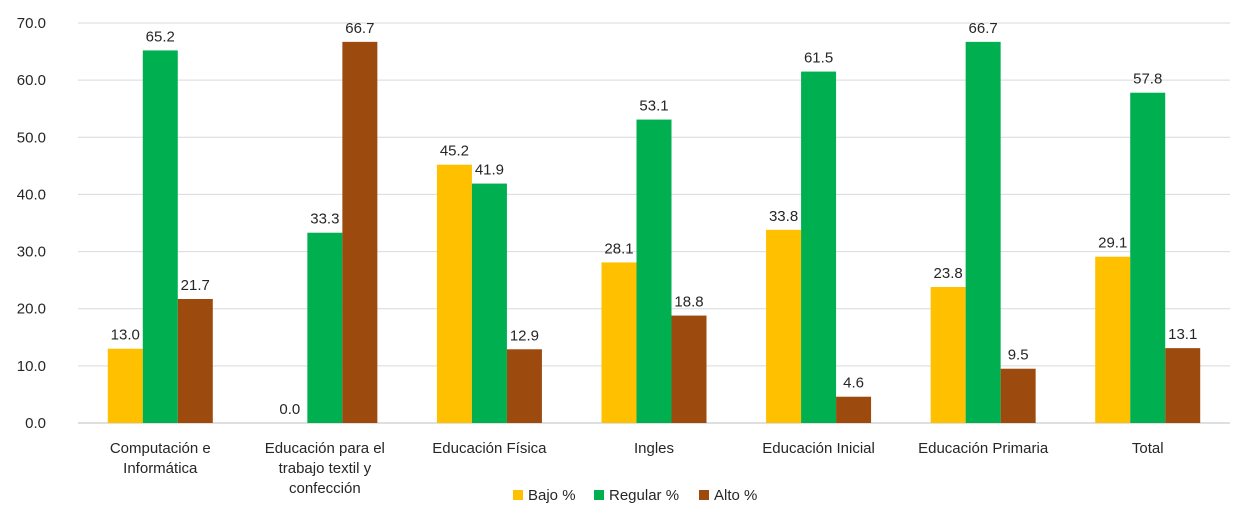  What do you see at coordinates (31, 366) in the screenshot?
I see `y-tick-label: 10.0` at bounding box center [31, 366].